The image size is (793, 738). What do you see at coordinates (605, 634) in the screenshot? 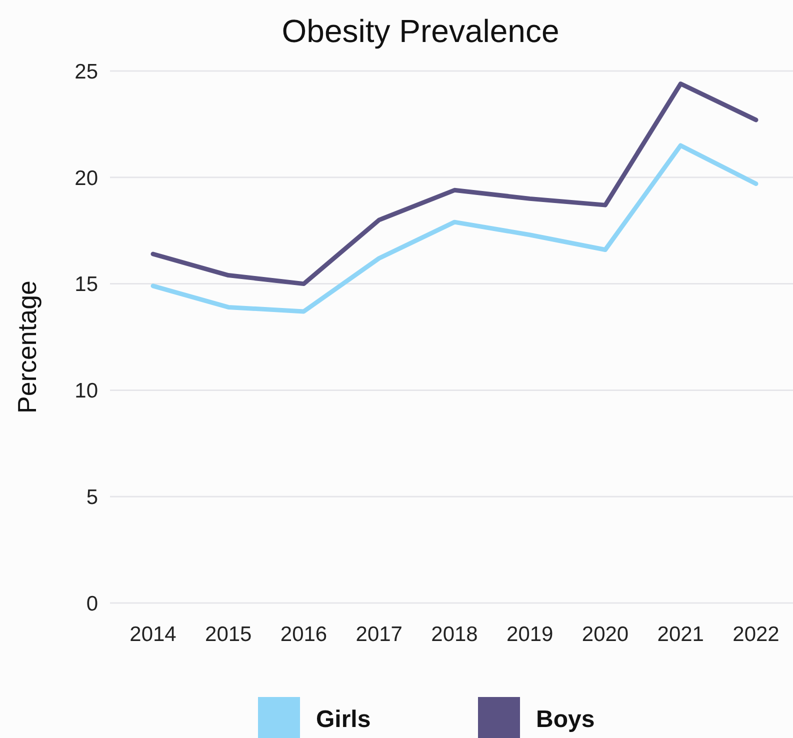
I see `x-tick-label: 2020` at bounding box center [605, 634].